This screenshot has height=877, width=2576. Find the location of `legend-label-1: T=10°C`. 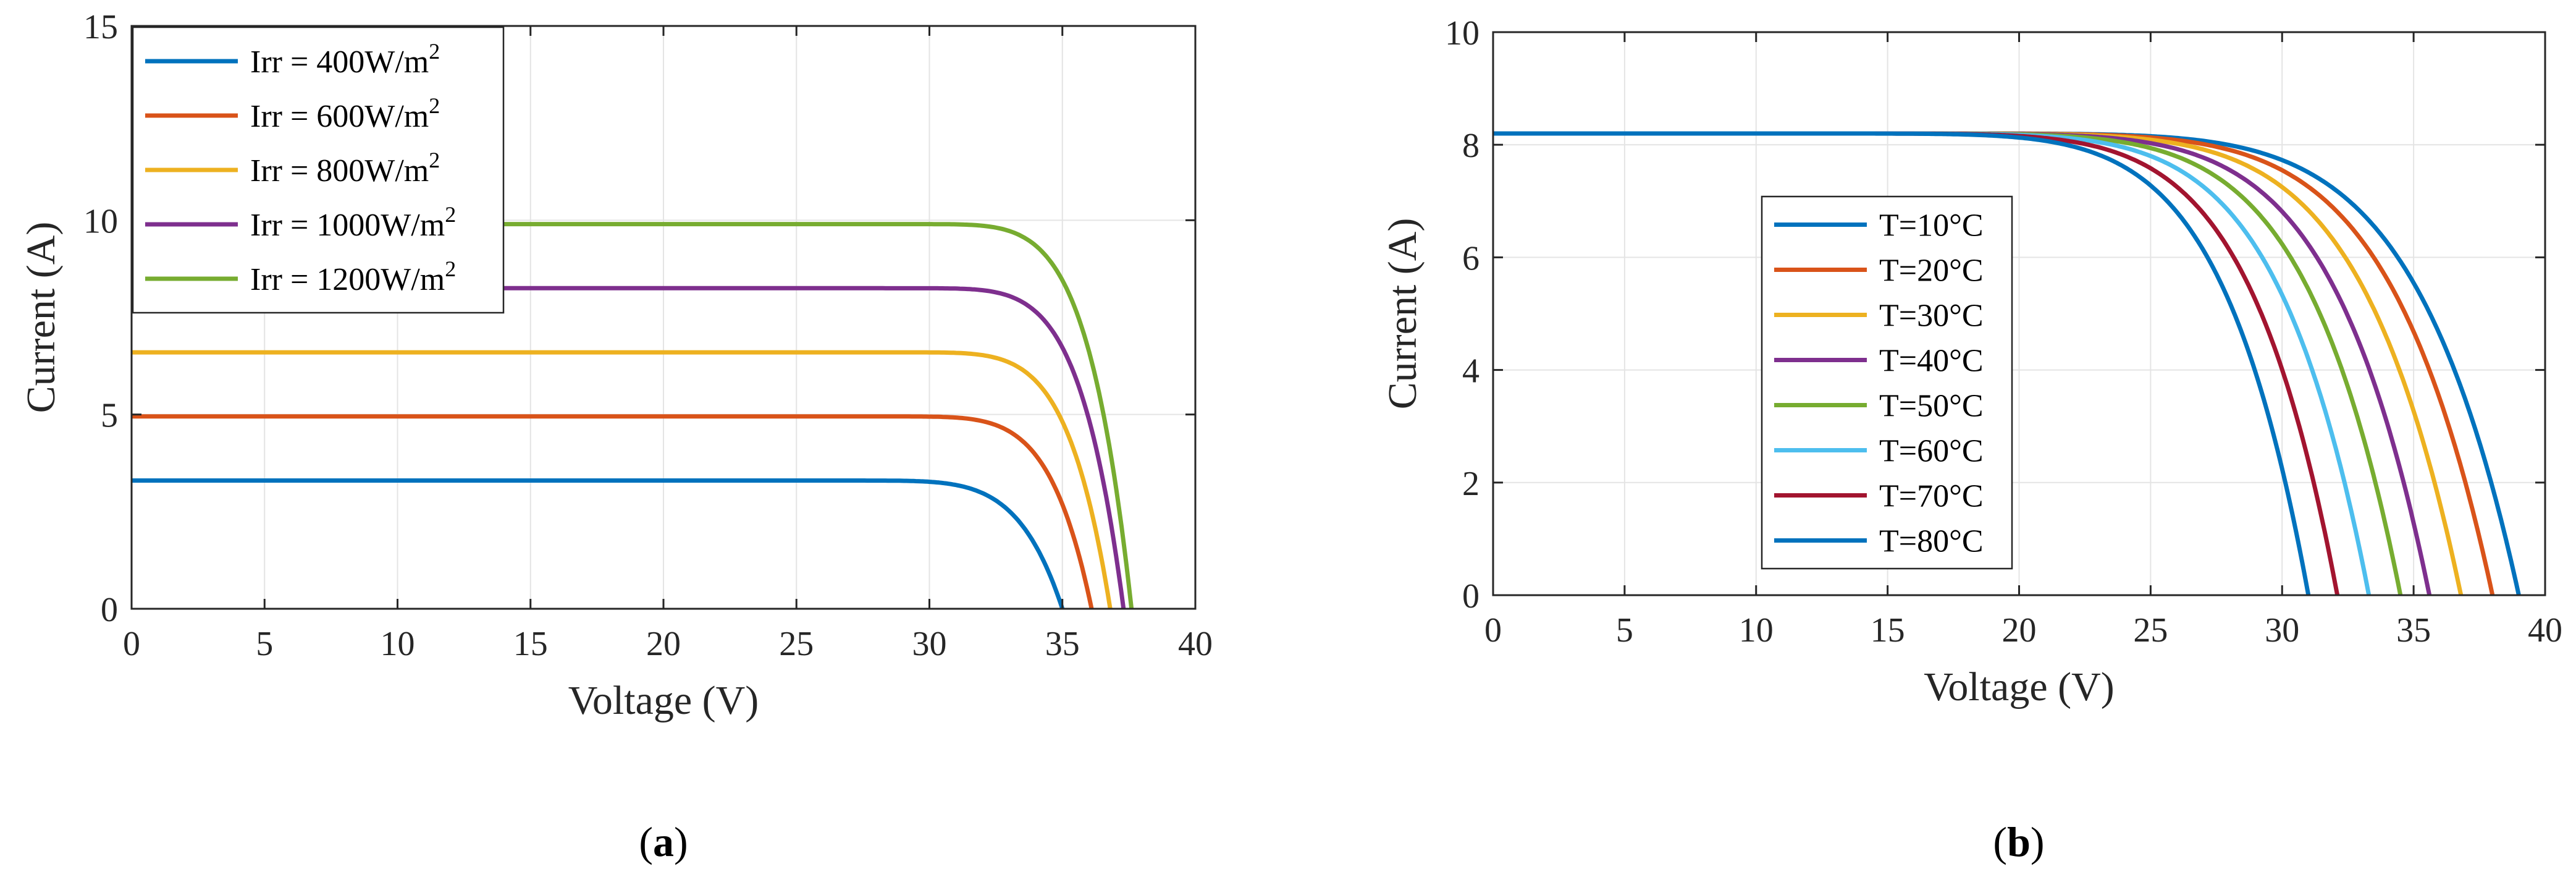

legend-label-1: T=10°C is located at coordinates (1931, 226).